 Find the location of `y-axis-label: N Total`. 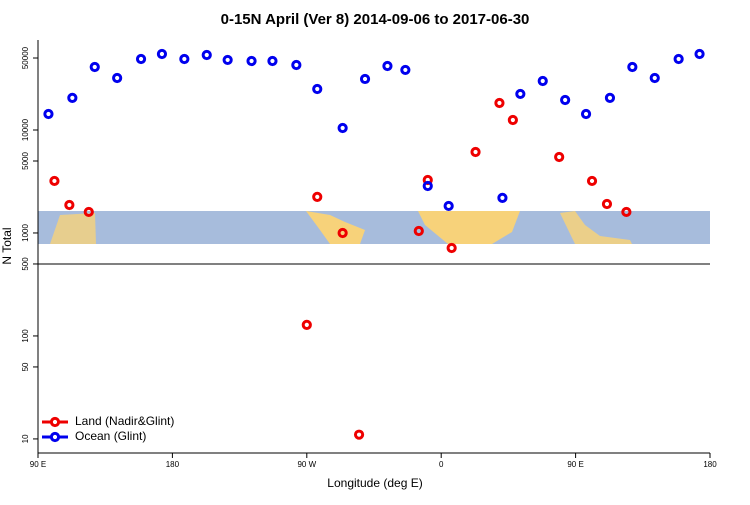

y-axis-label: N Total is located at coordinates (7, 245).